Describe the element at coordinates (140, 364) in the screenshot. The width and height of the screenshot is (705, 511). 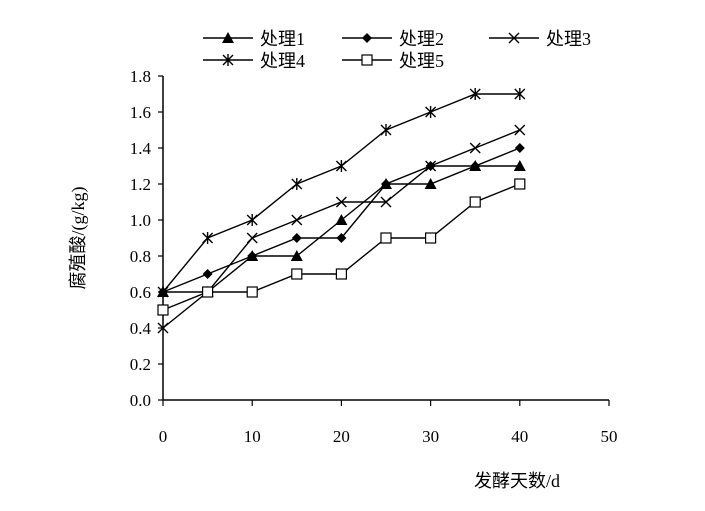
I see `y-tick-label: 0.2` at that location.